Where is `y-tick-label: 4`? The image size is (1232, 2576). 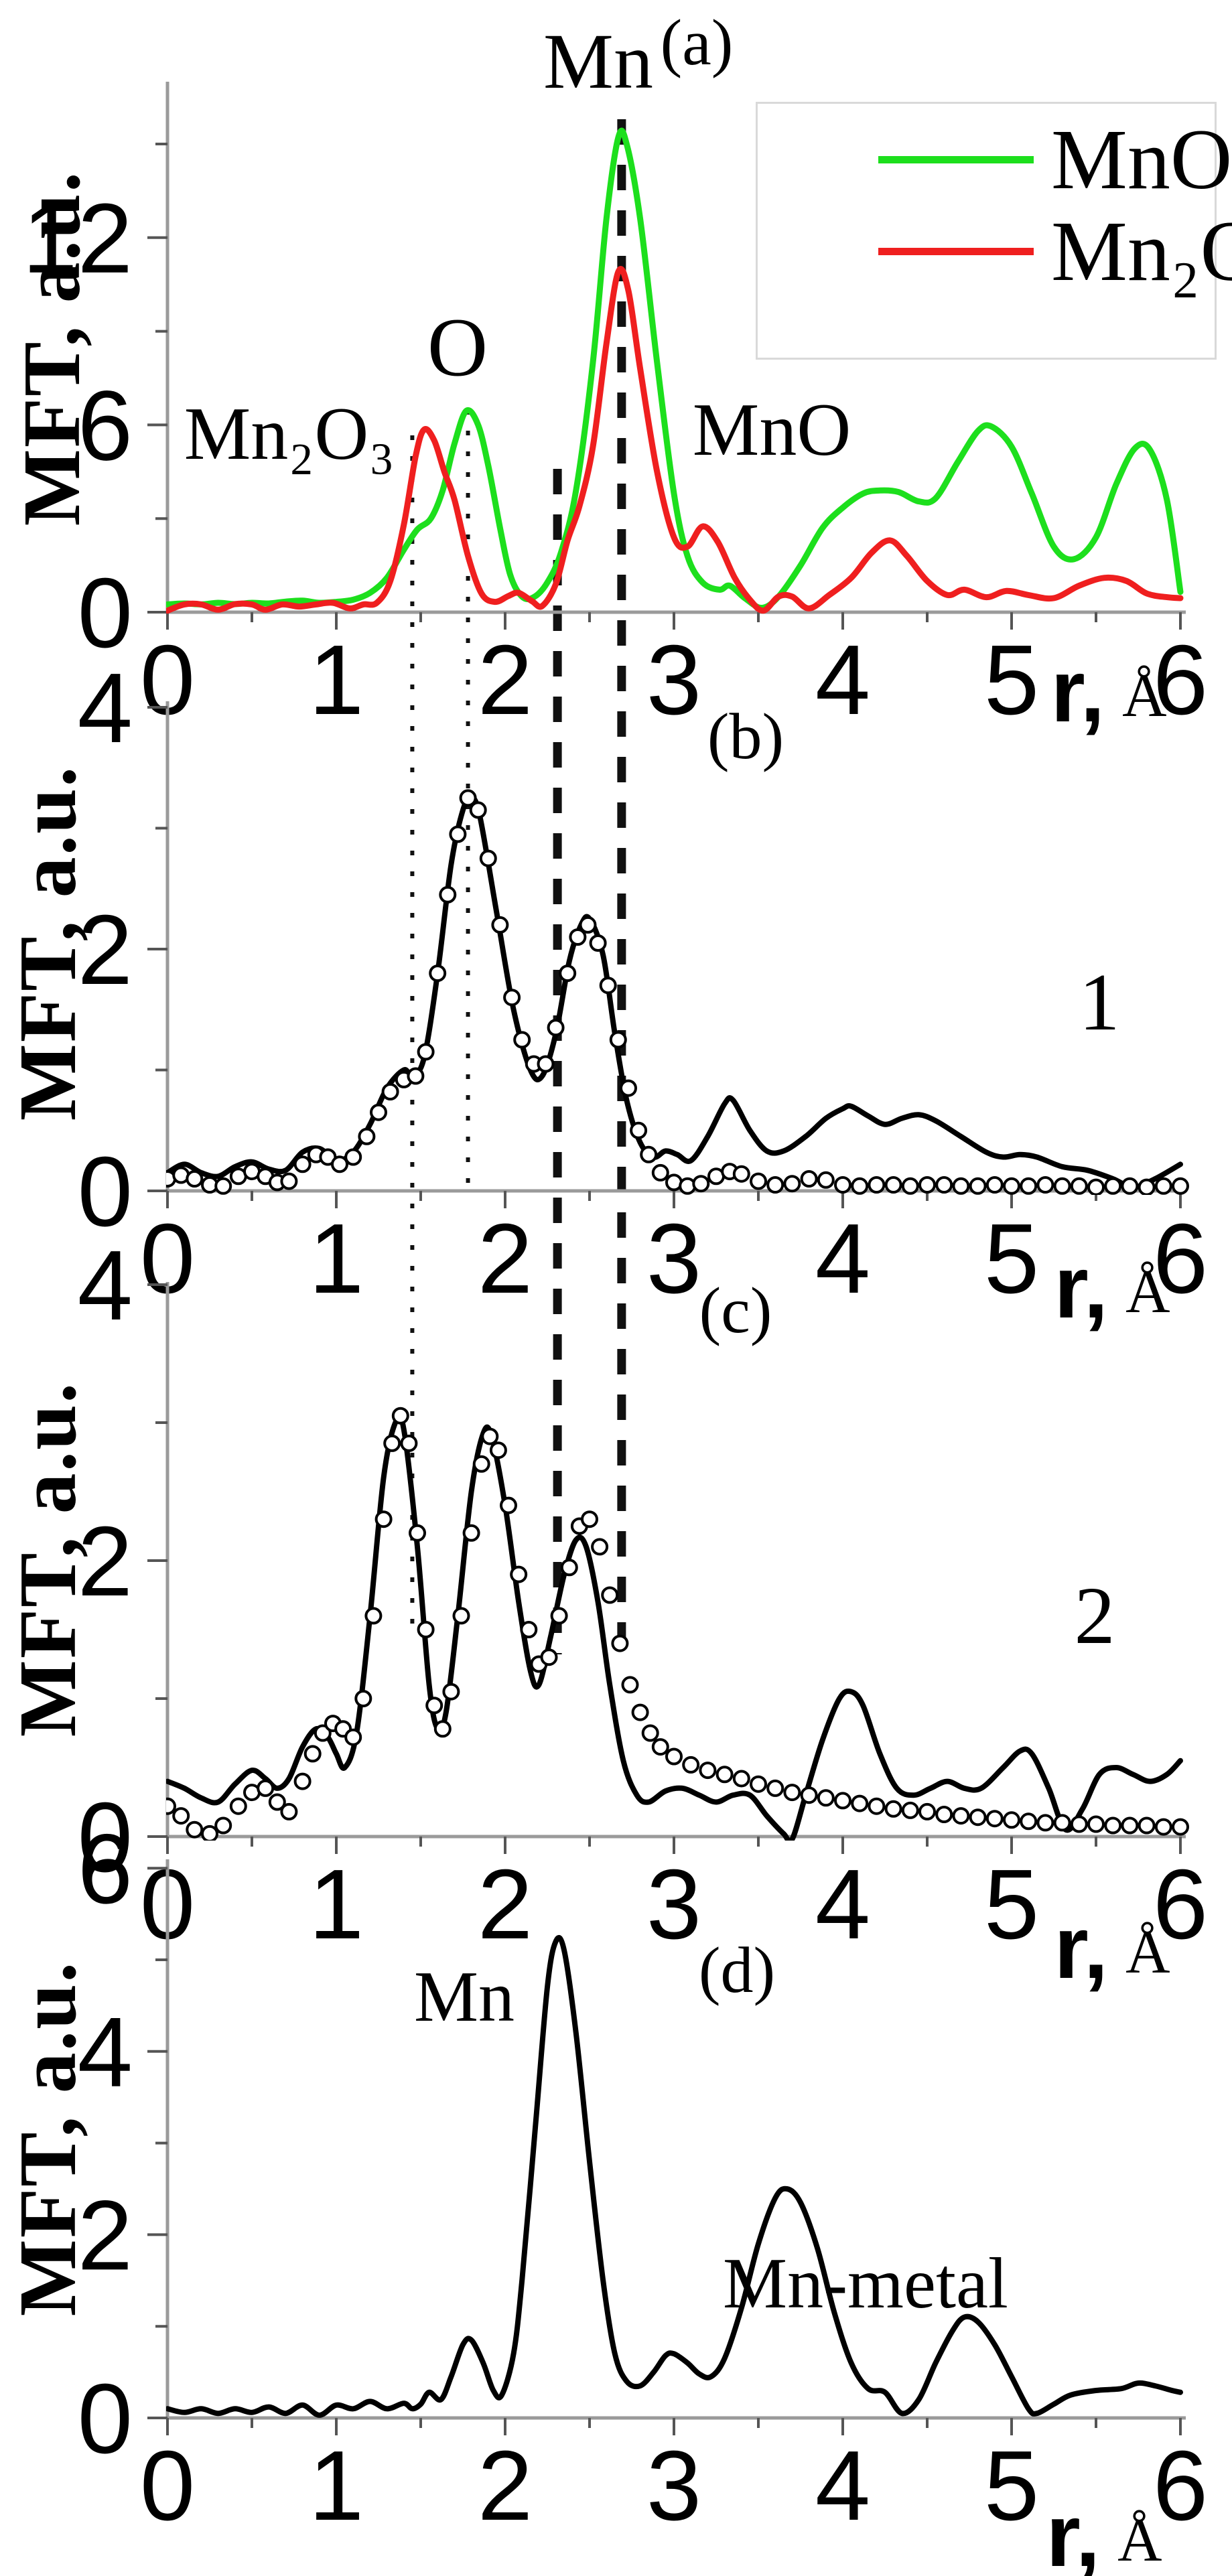
y-tick-label: 4 is located at coordinates (105, 2052).